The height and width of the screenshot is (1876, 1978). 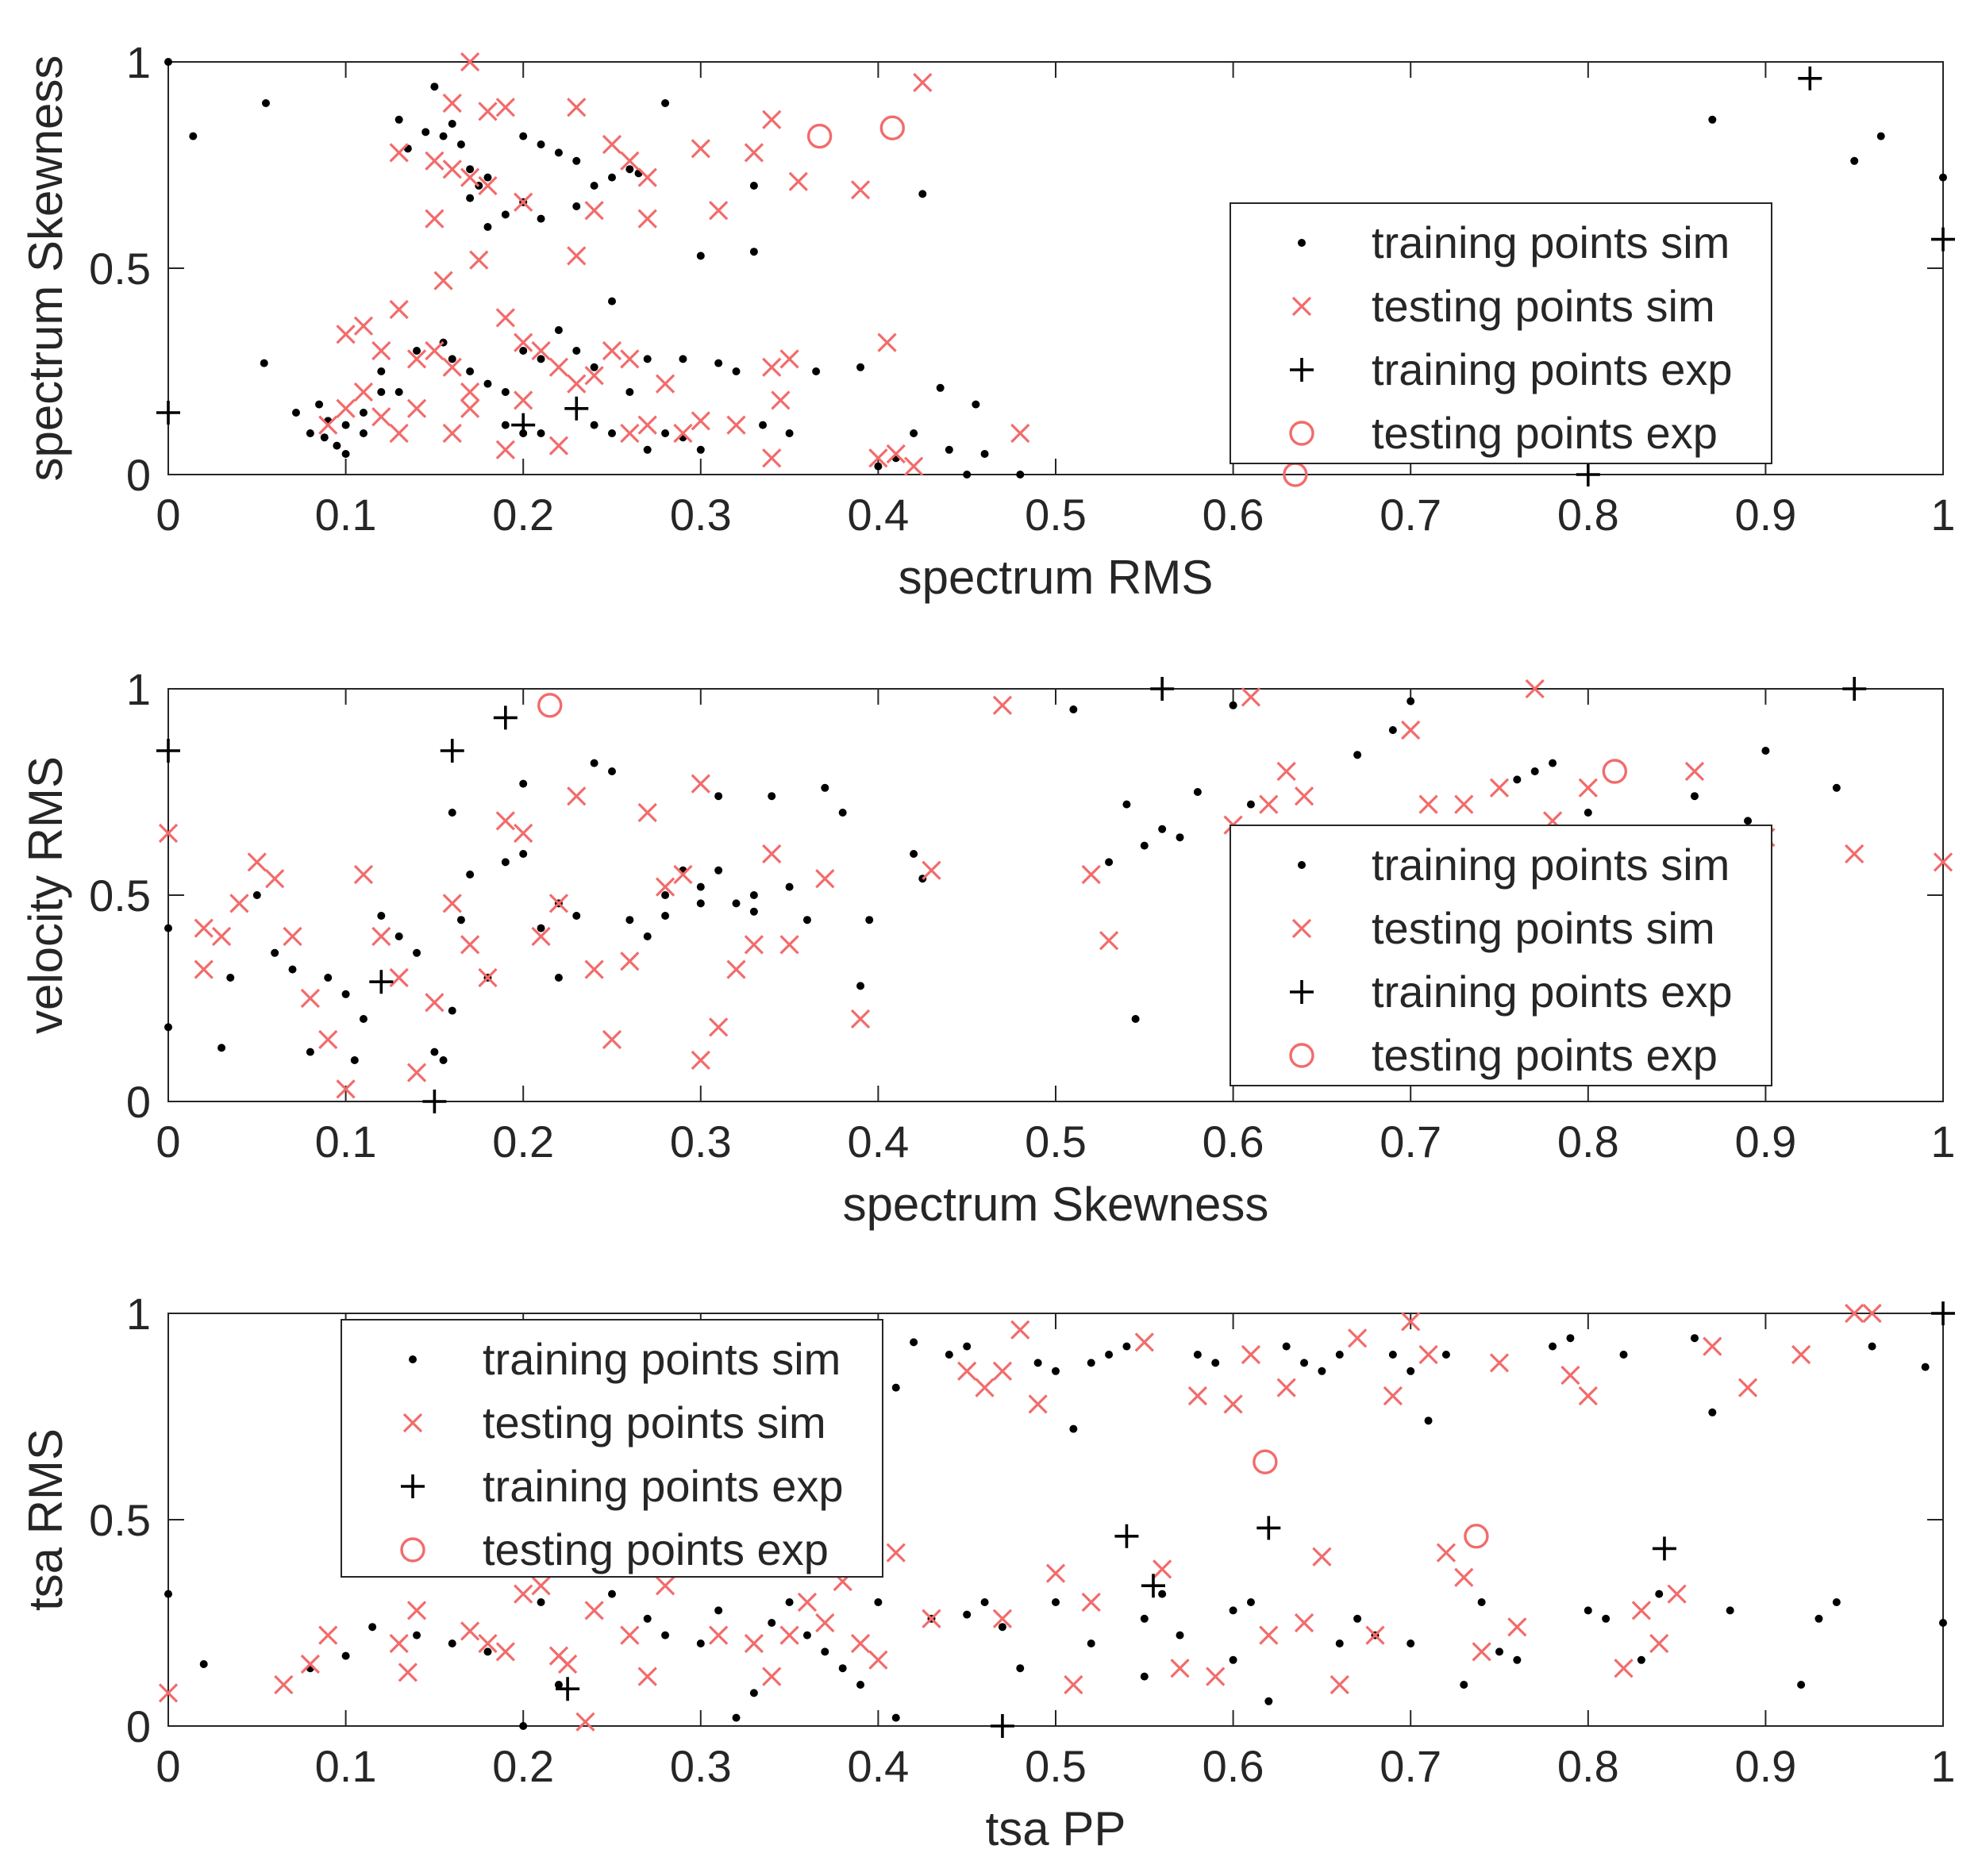 What do you see at coordinates (168, 515) in the screenshot?
I see `x-tick-label: 0` at bounding box center [168, 515].